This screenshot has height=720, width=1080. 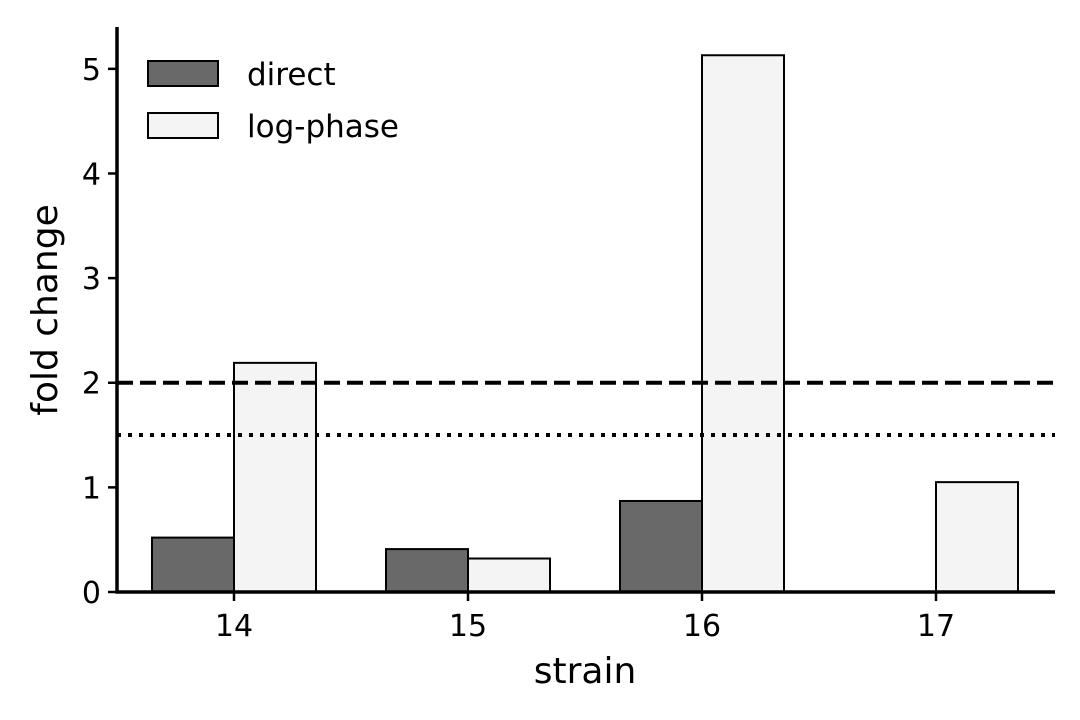 What do you see at coordinates (586, 409) in the screenshot?
I see `reference-lines` at bounding box center [586, 409].